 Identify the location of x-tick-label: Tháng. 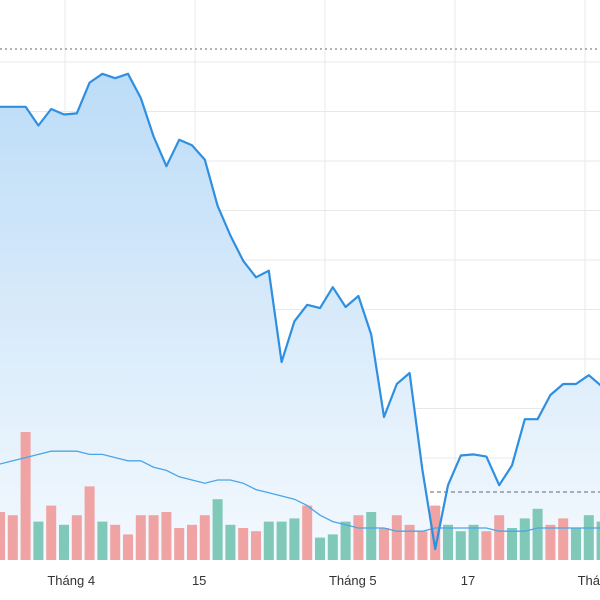
(589, 580).